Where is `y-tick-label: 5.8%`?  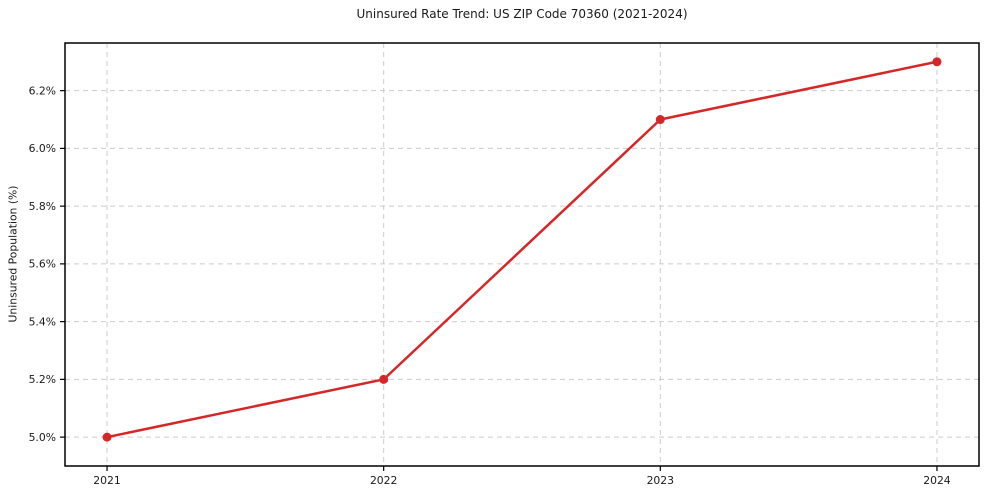 y-tick-label: 5.8% is located at coordinates (42, 206).